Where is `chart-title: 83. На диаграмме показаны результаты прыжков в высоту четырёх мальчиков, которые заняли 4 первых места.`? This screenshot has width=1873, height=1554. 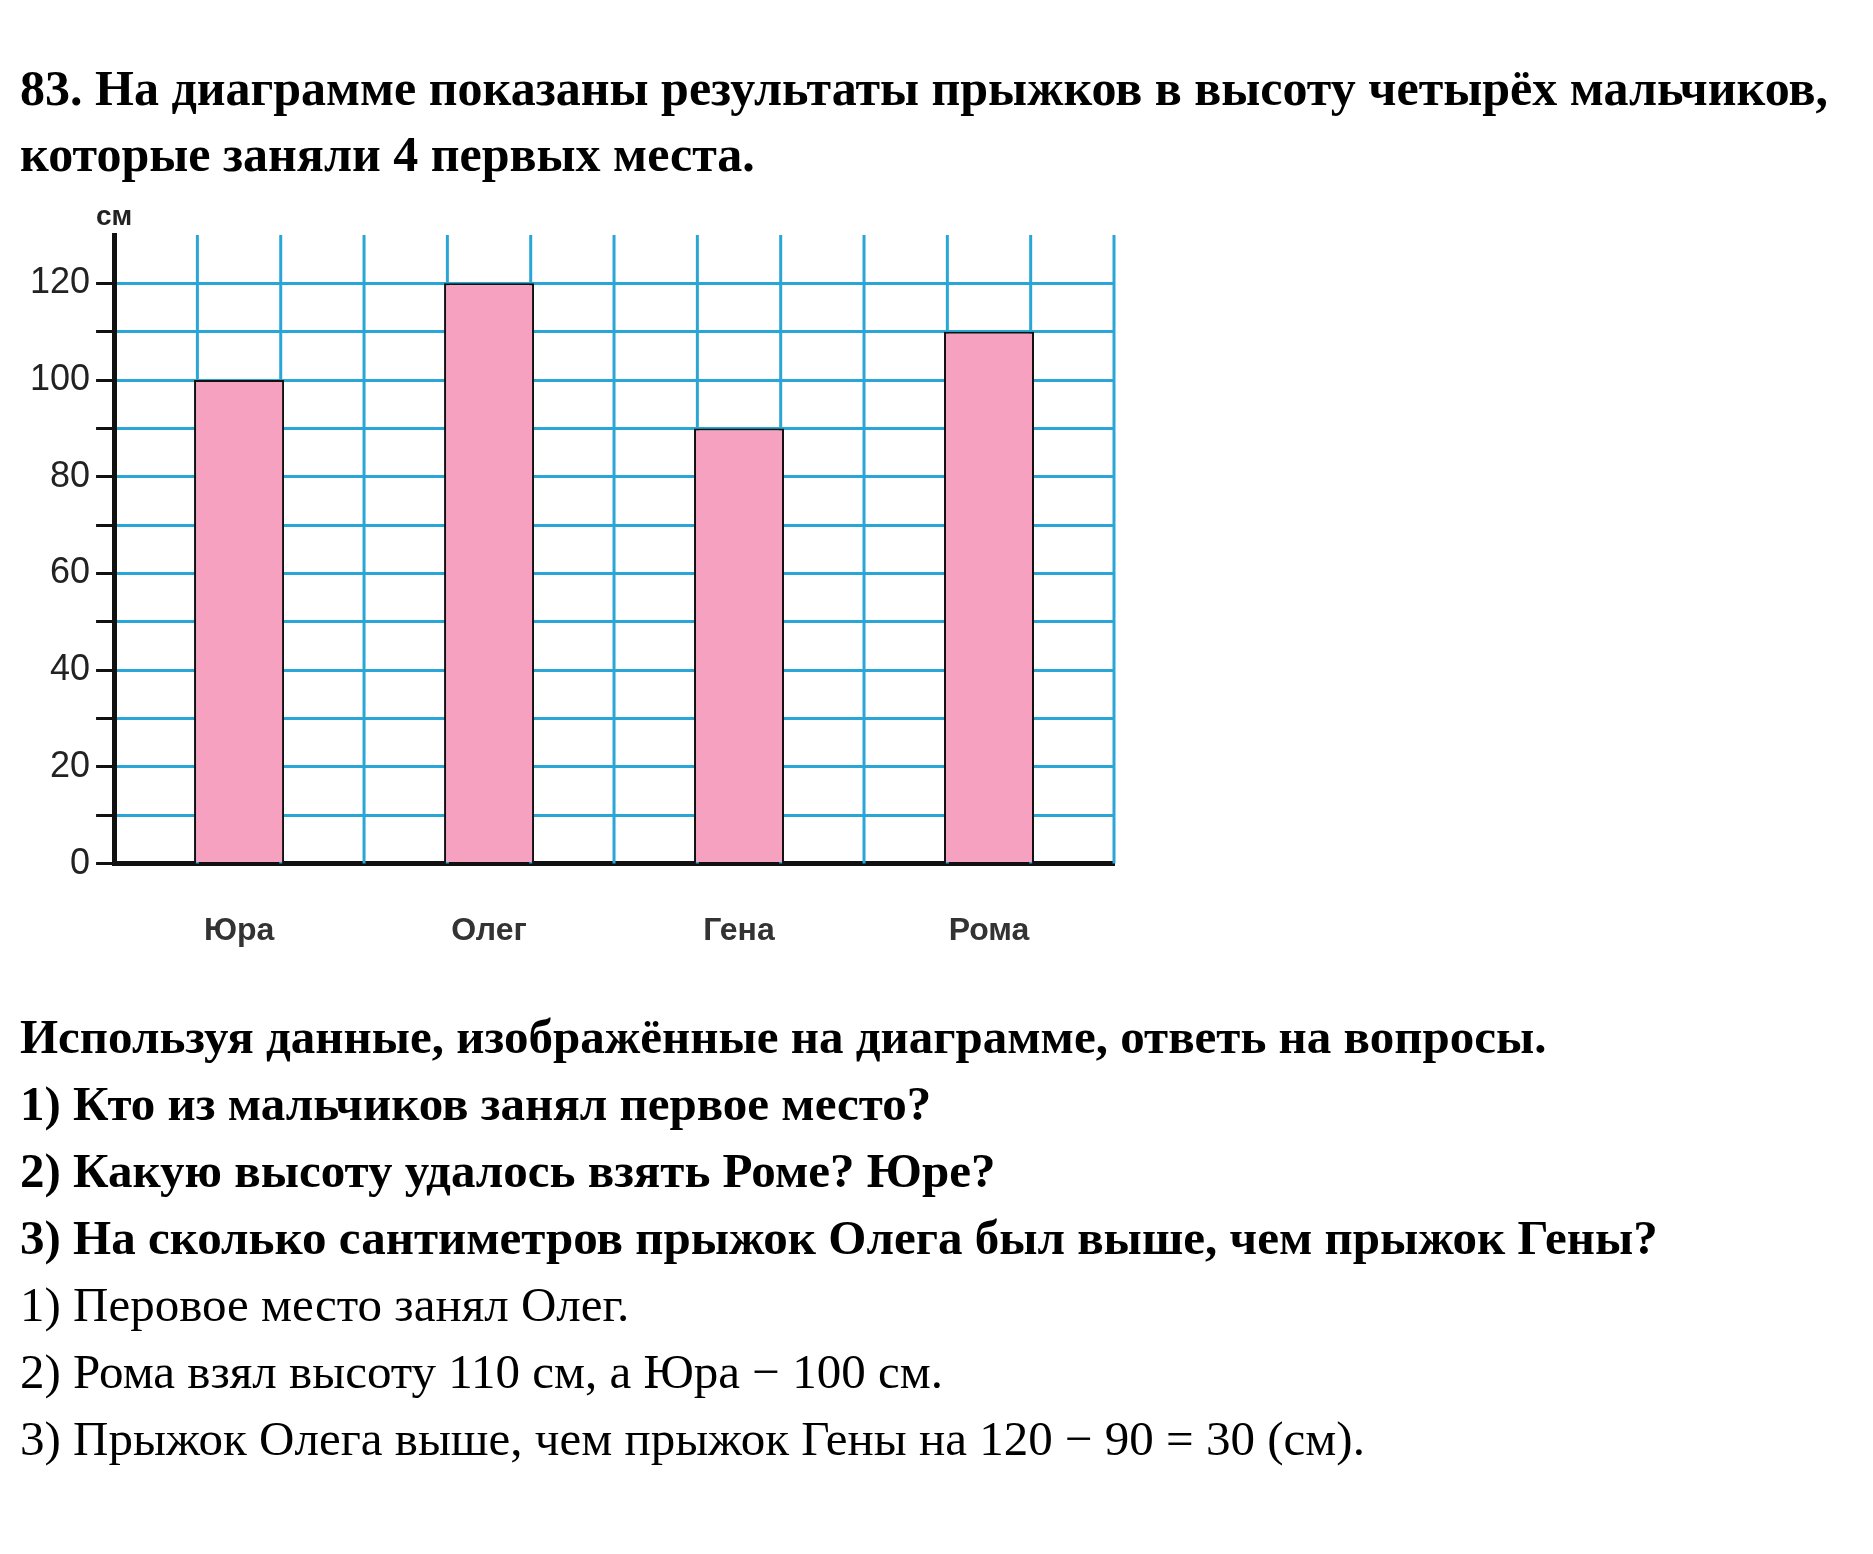
chart-title: 83. На диаграмме показаны результаты прыжков в высоту четырёх мальчиков, которые заняли 4 первых места. is located at coordinates (924, 121).